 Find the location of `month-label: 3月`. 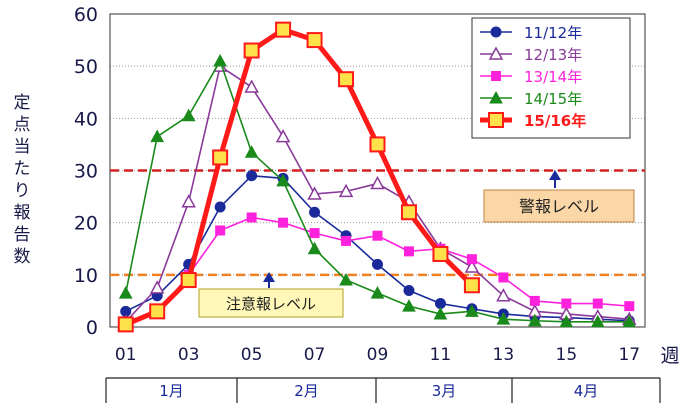

month-label: 3月 is located at coordinates (444, 391).